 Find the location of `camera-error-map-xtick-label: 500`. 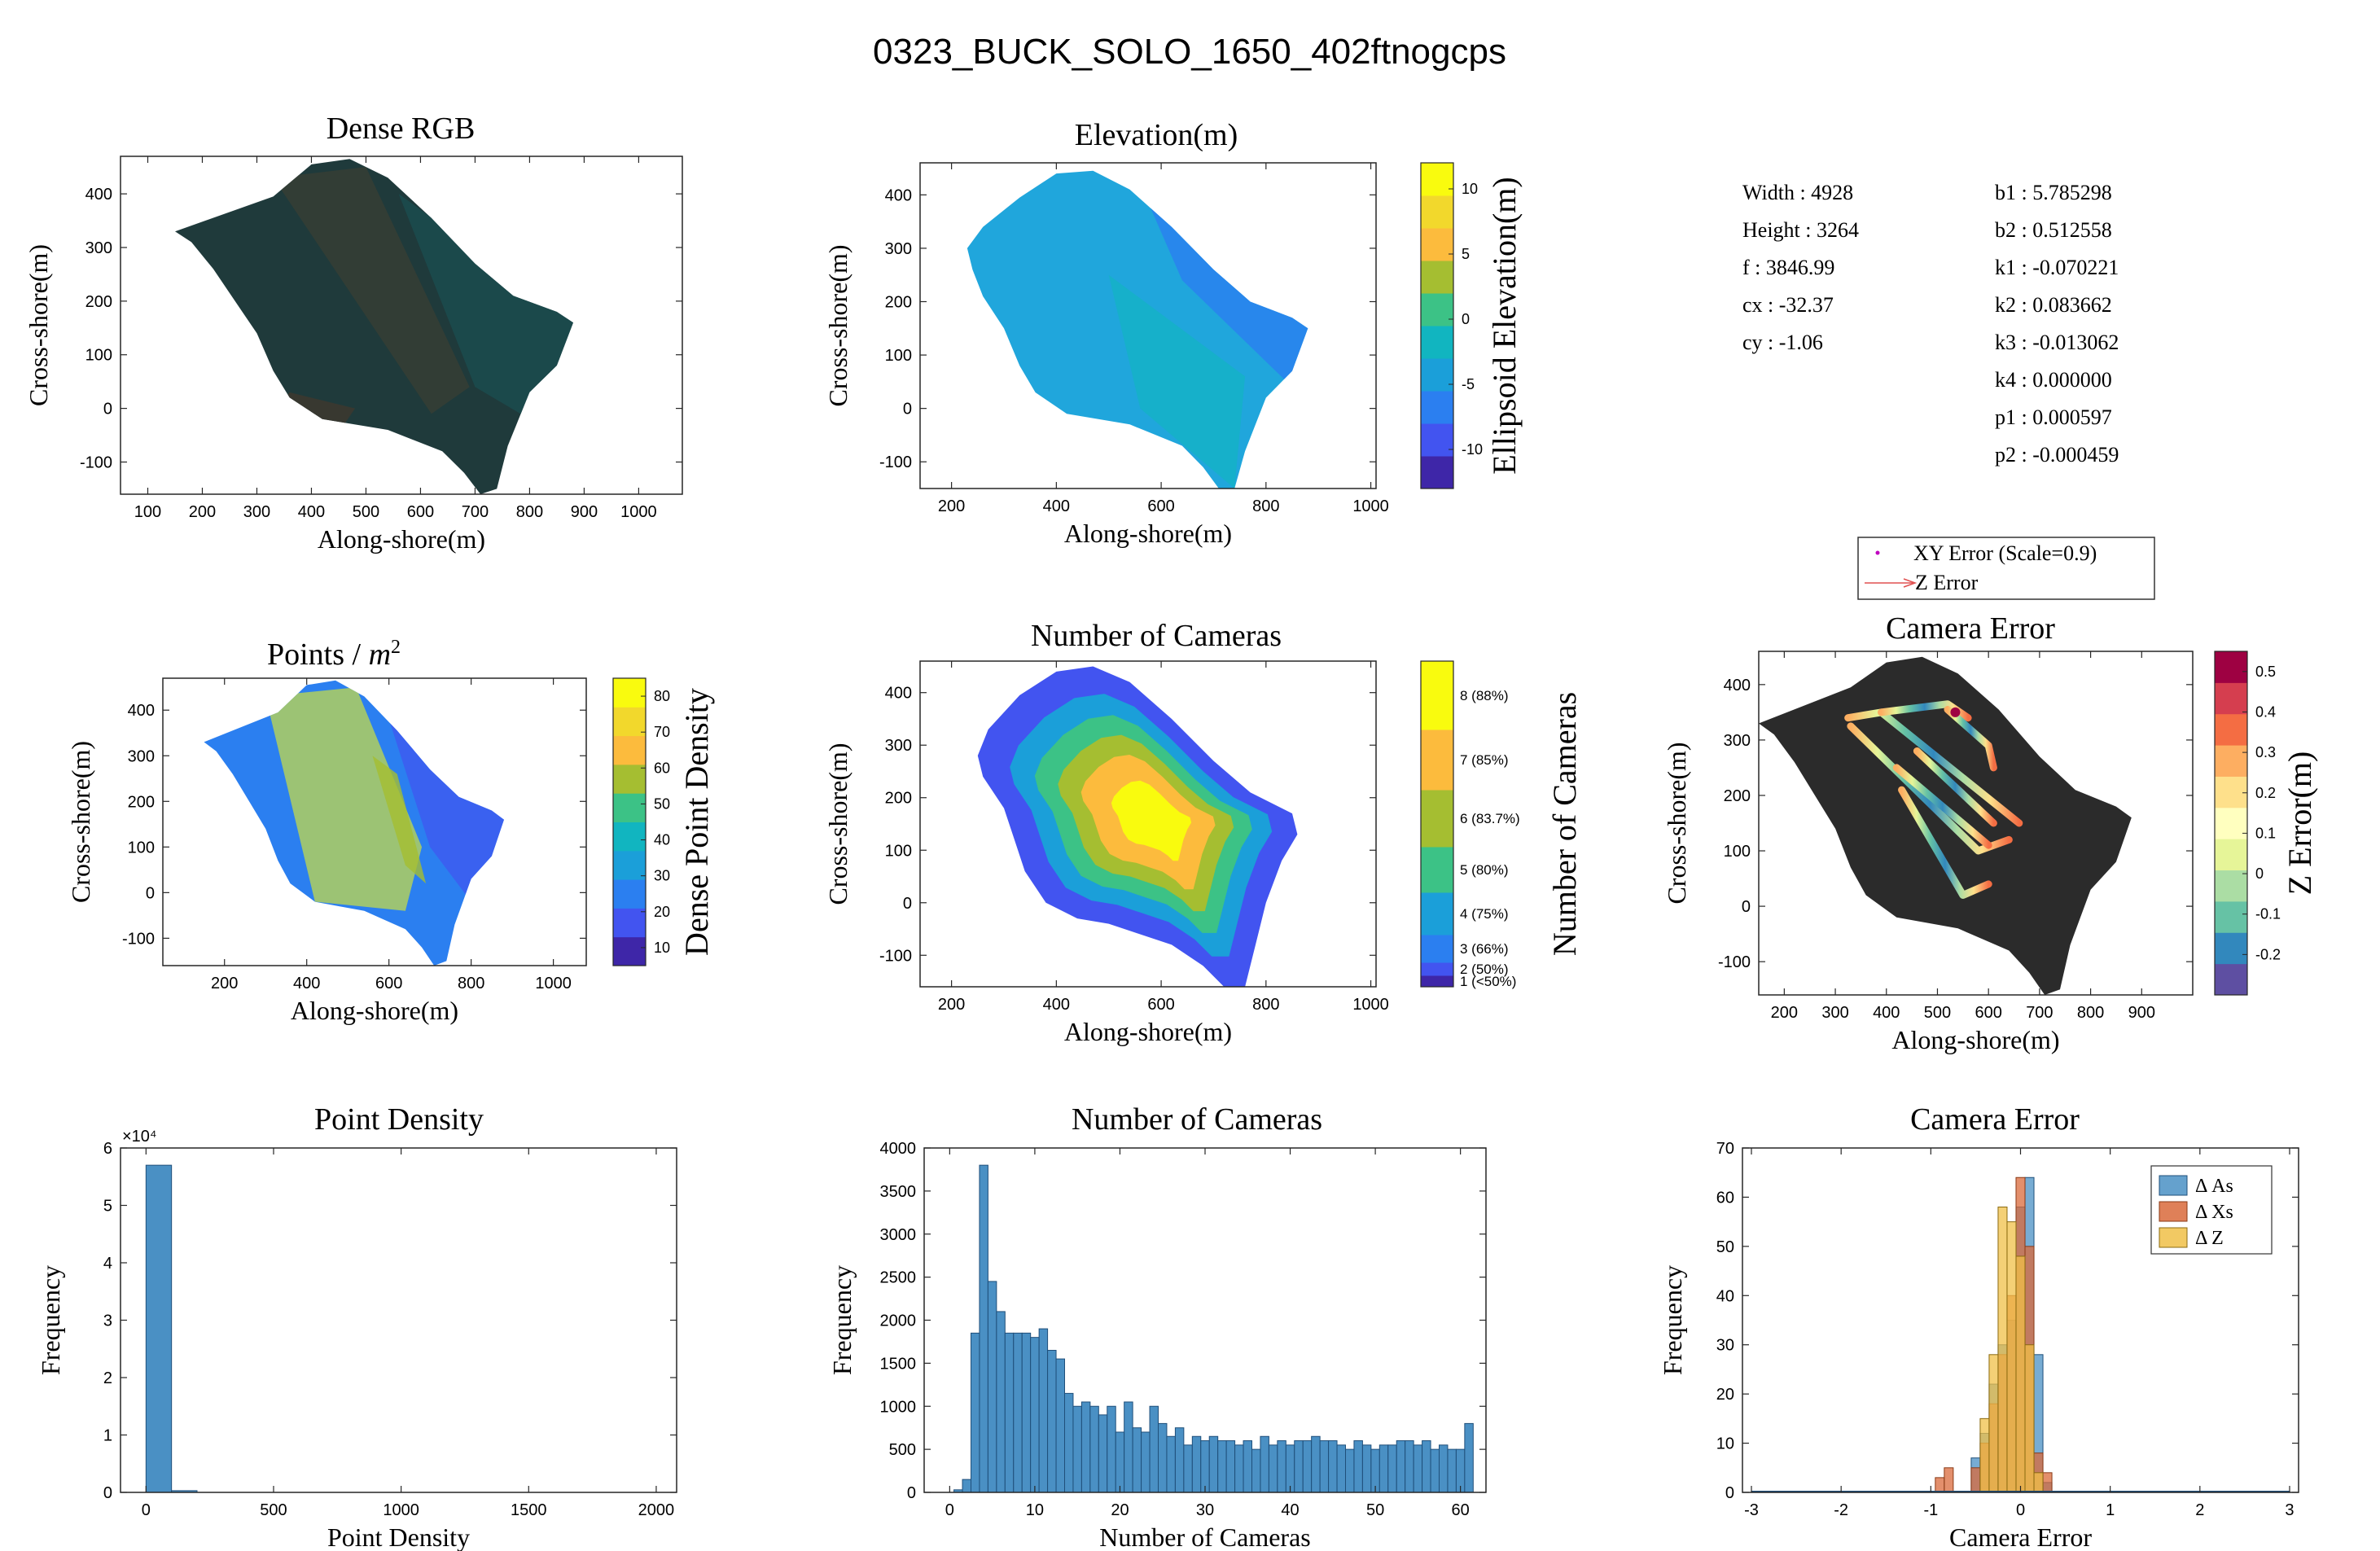

camera-error-map-xtick-label: 500 is located at coordinates (1937, 1013).